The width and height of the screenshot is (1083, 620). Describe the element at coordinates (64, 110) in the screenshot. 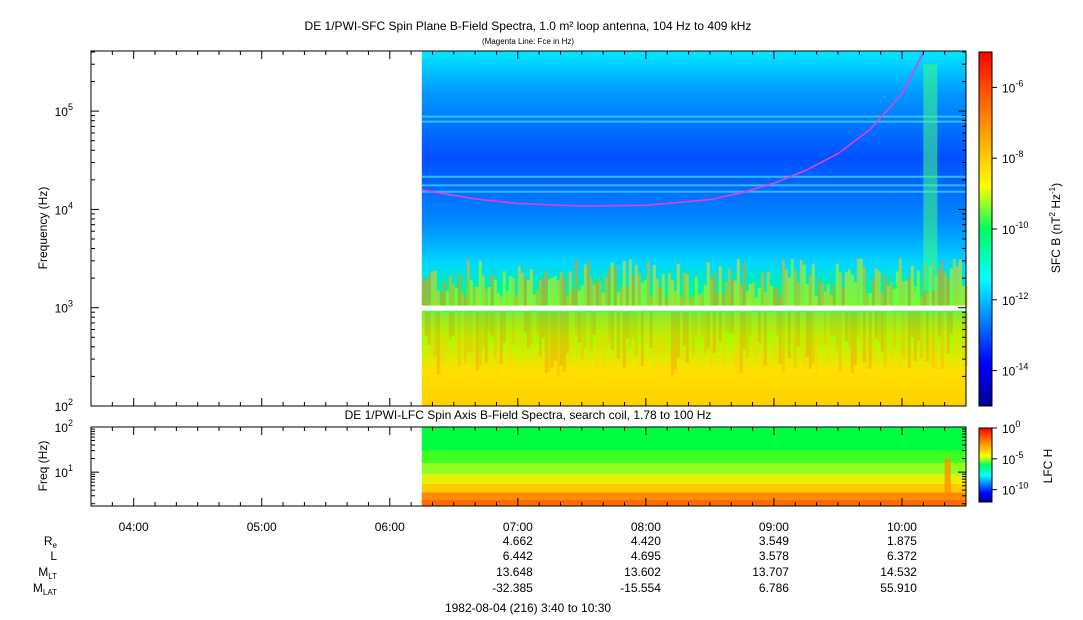

I see `y-tick-label: 10⁵` at that location.